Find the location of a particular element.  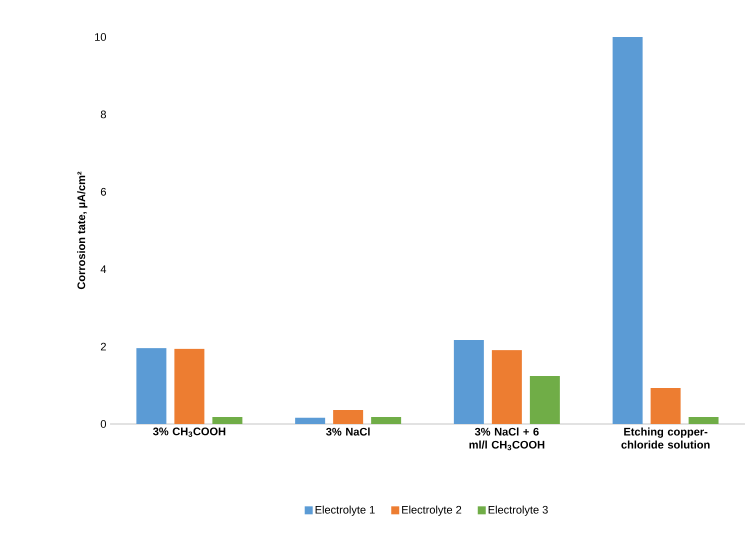

y-axis-title: Corrosion tate, µA/cm² is located at coordinates (82, 231).